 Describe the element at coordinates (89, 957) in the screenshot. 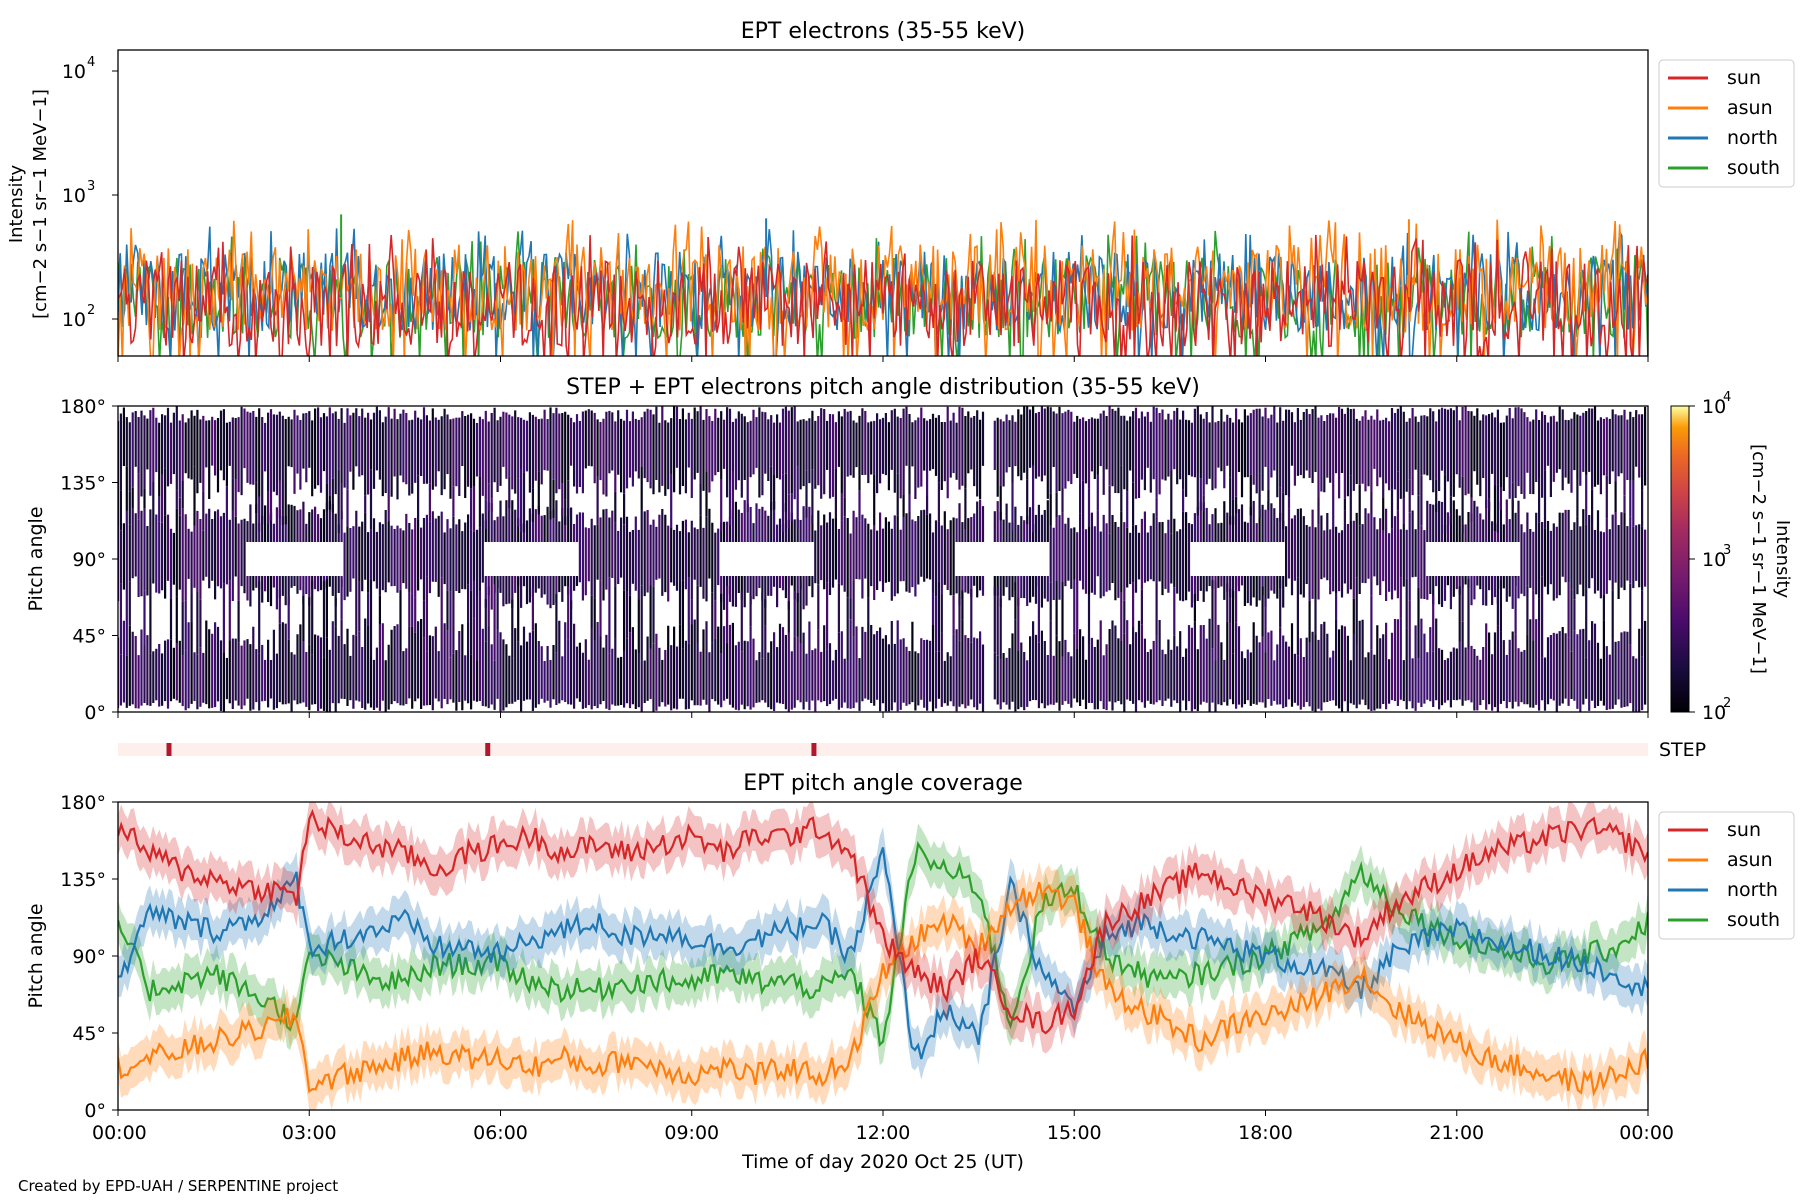

I see `p4-ytick-label: 90°` at that location.